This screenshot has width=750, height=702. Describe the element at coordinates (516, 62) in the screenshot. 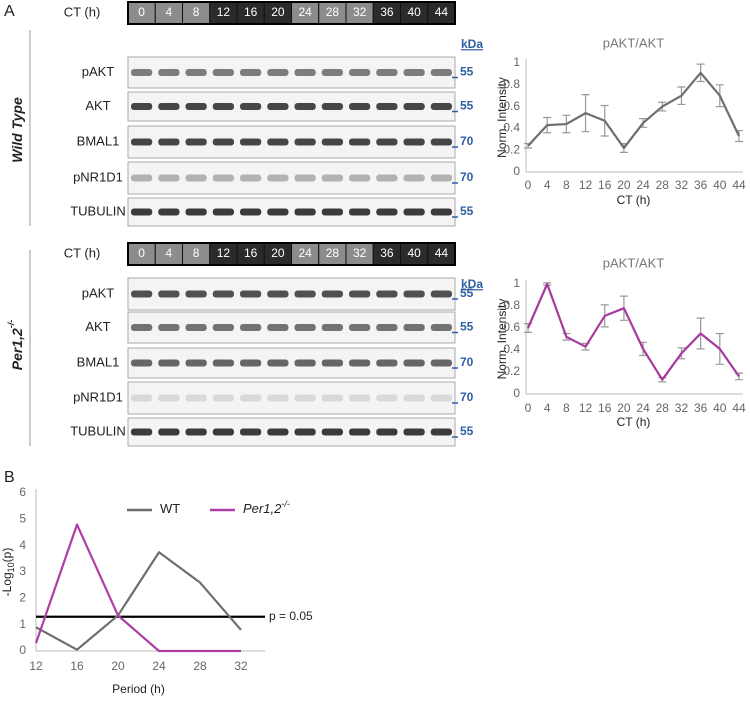

I see `y-tick-label: 1` at that location.